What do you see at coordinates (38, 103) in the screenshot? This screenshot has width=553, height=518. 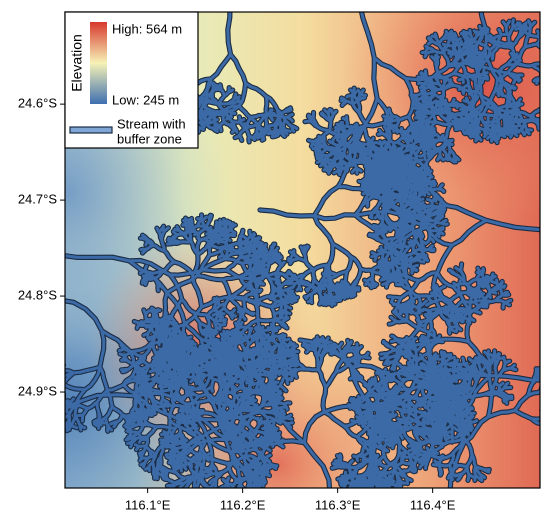 I see `y-tick-label: 24.6°S` at bounding box center [38, 103].